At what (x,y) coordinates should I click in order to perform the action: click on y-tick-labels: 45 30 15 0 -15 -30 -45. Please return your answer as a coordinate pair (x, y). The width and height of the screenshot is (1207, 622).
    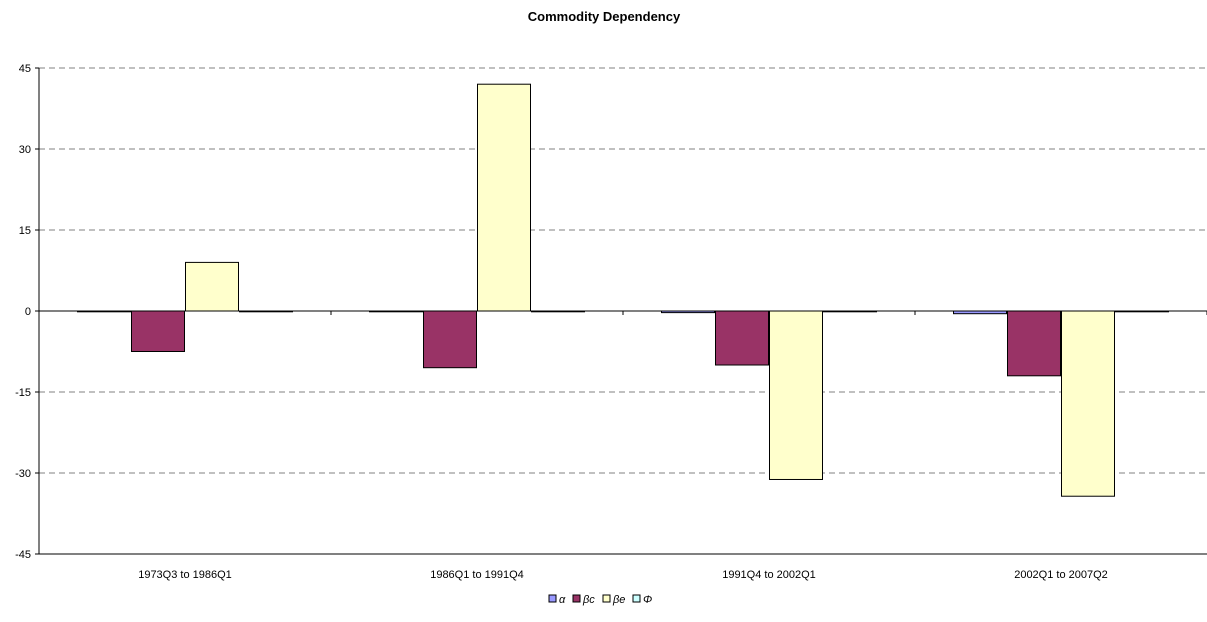
    Looking at the image, I should click on (23, 312).